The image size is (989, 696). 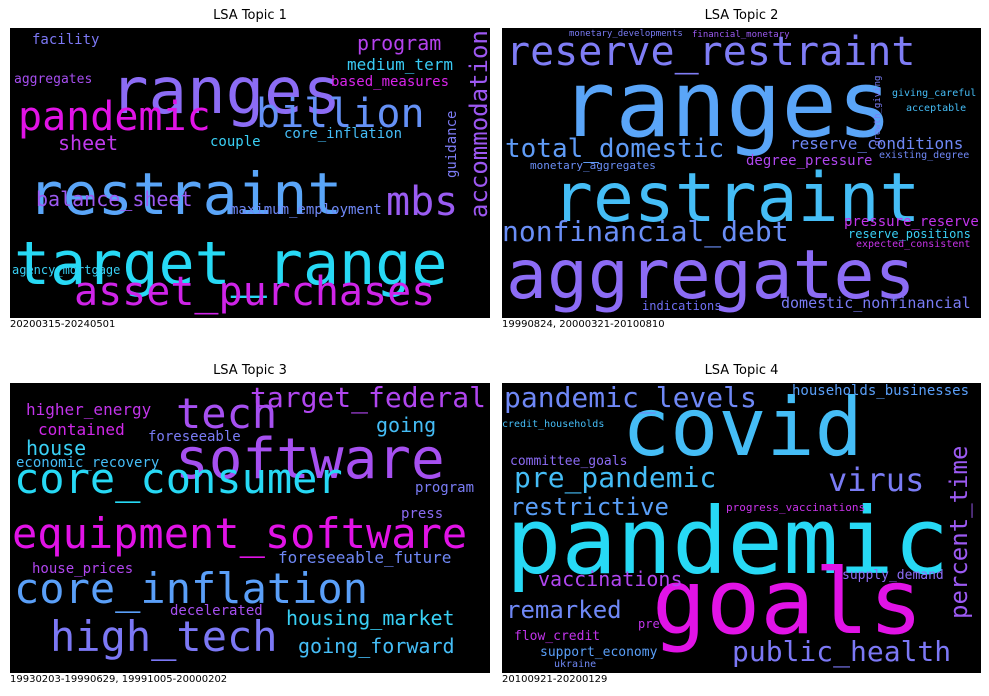 What do you see at coordinates (564, 610) in the screenshot?
I see `word-remarked: remarked` at bounding box center [564, 610].